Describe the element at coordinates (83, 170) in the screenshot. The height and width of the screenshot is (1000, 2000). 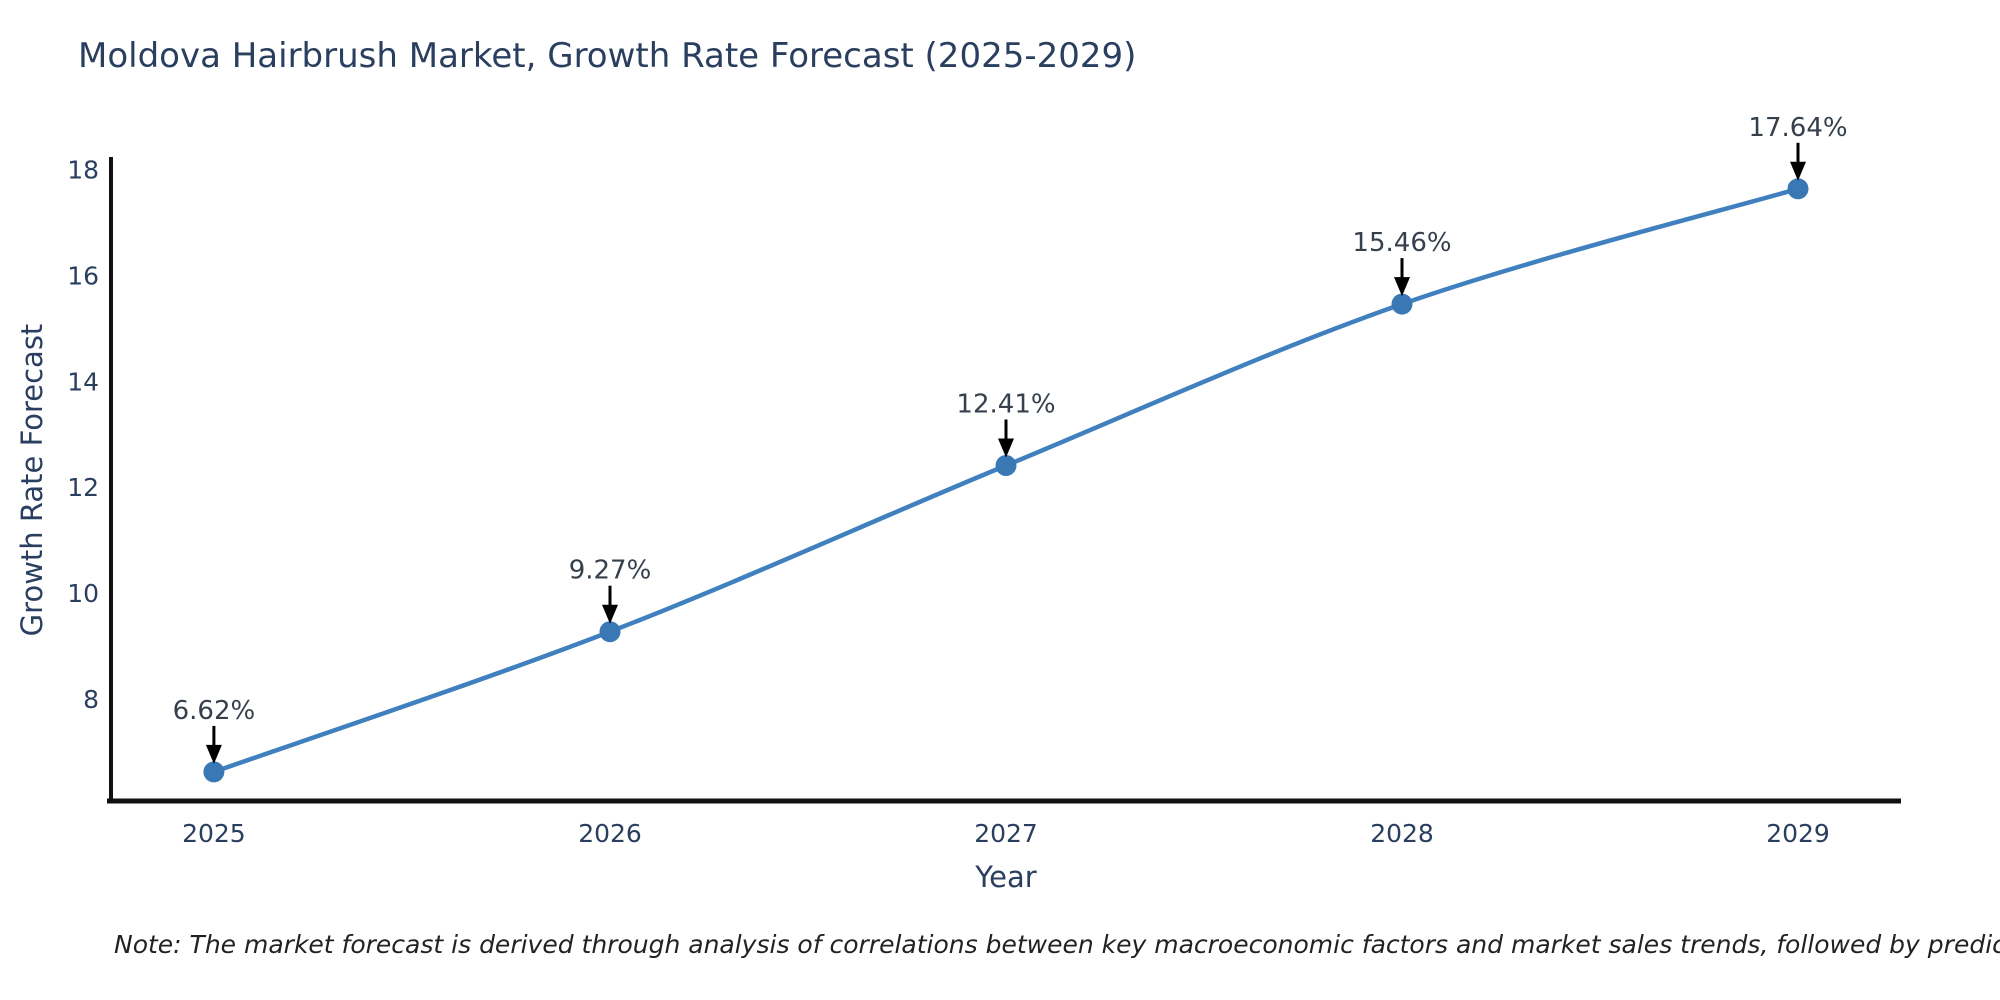
I see `y-tick-label: 18` at that location.